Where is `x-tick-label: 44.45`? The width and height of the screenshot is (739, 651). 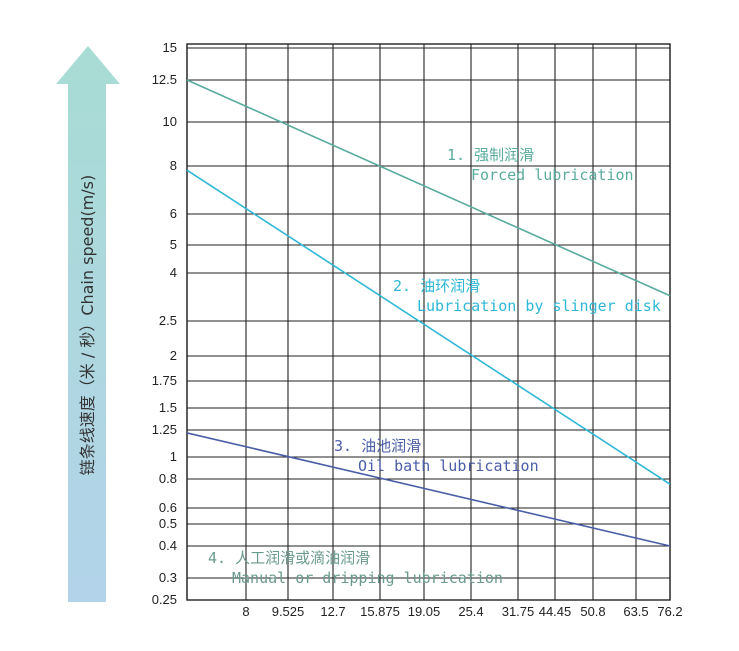 x-tick-label: 44.45 is located at coordinates (555, 611).